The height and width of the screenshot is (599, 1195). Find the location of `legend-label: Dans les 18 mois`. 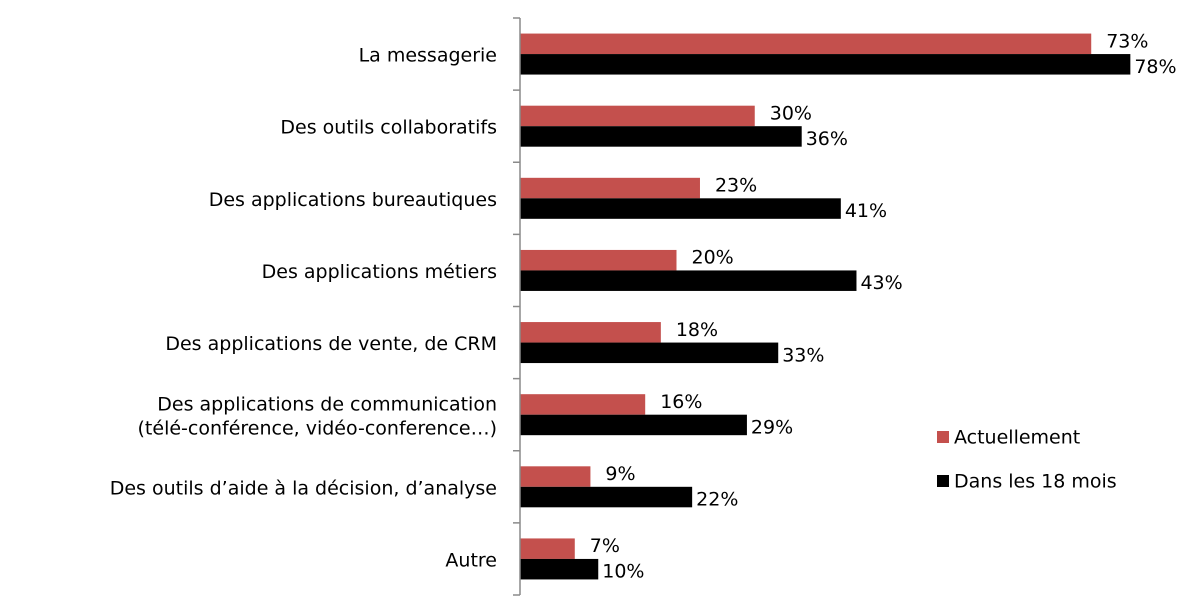

legend-label: Dans les 18 mois is located at coordinates (1035, 482).